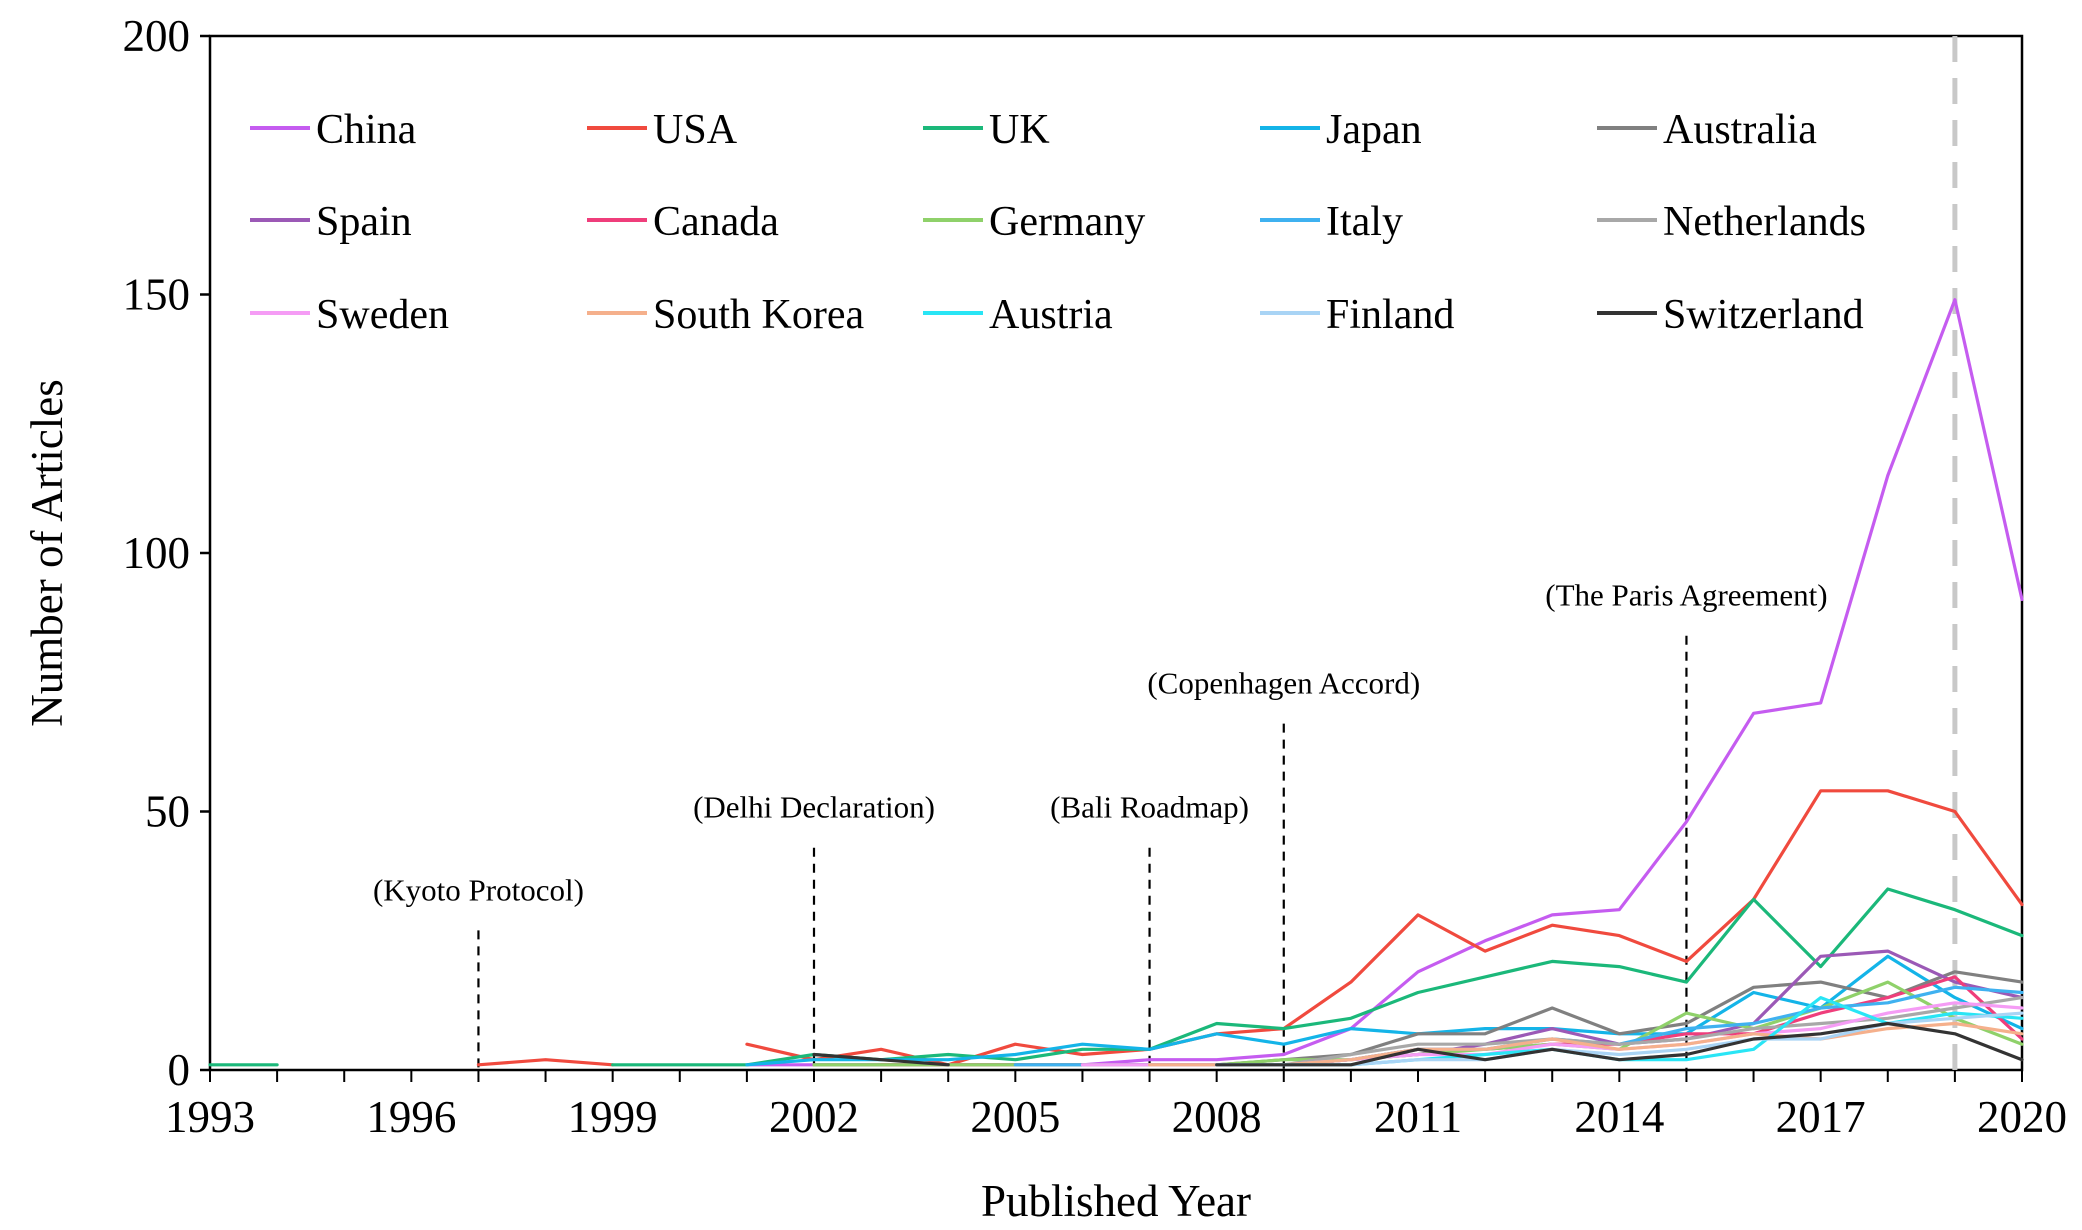  I want to click on legend-item: Sweden, so click(349, 315).